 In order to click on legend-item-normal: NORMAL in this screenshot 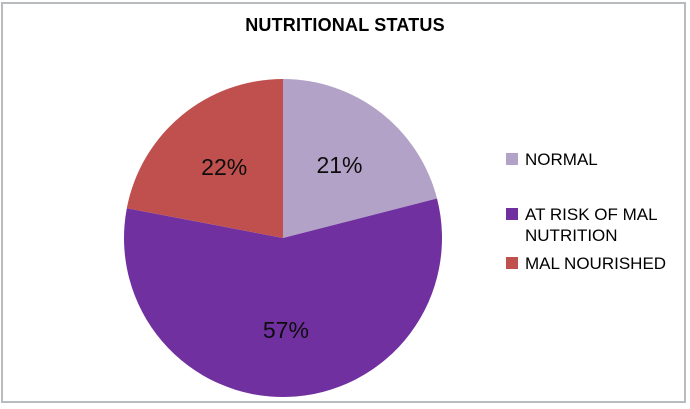, I will do `click(592, 159)`.